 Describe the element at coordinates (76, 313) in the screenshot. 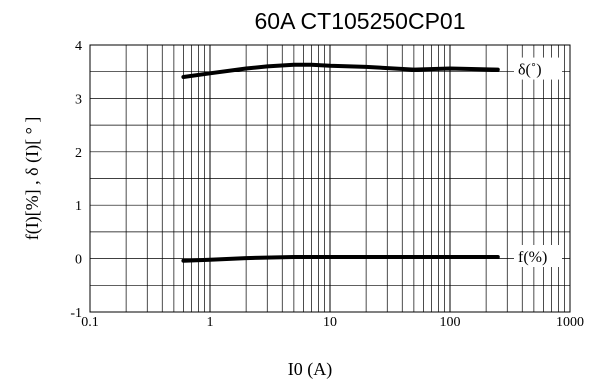

I see `y-tick-label: -1` at that location.